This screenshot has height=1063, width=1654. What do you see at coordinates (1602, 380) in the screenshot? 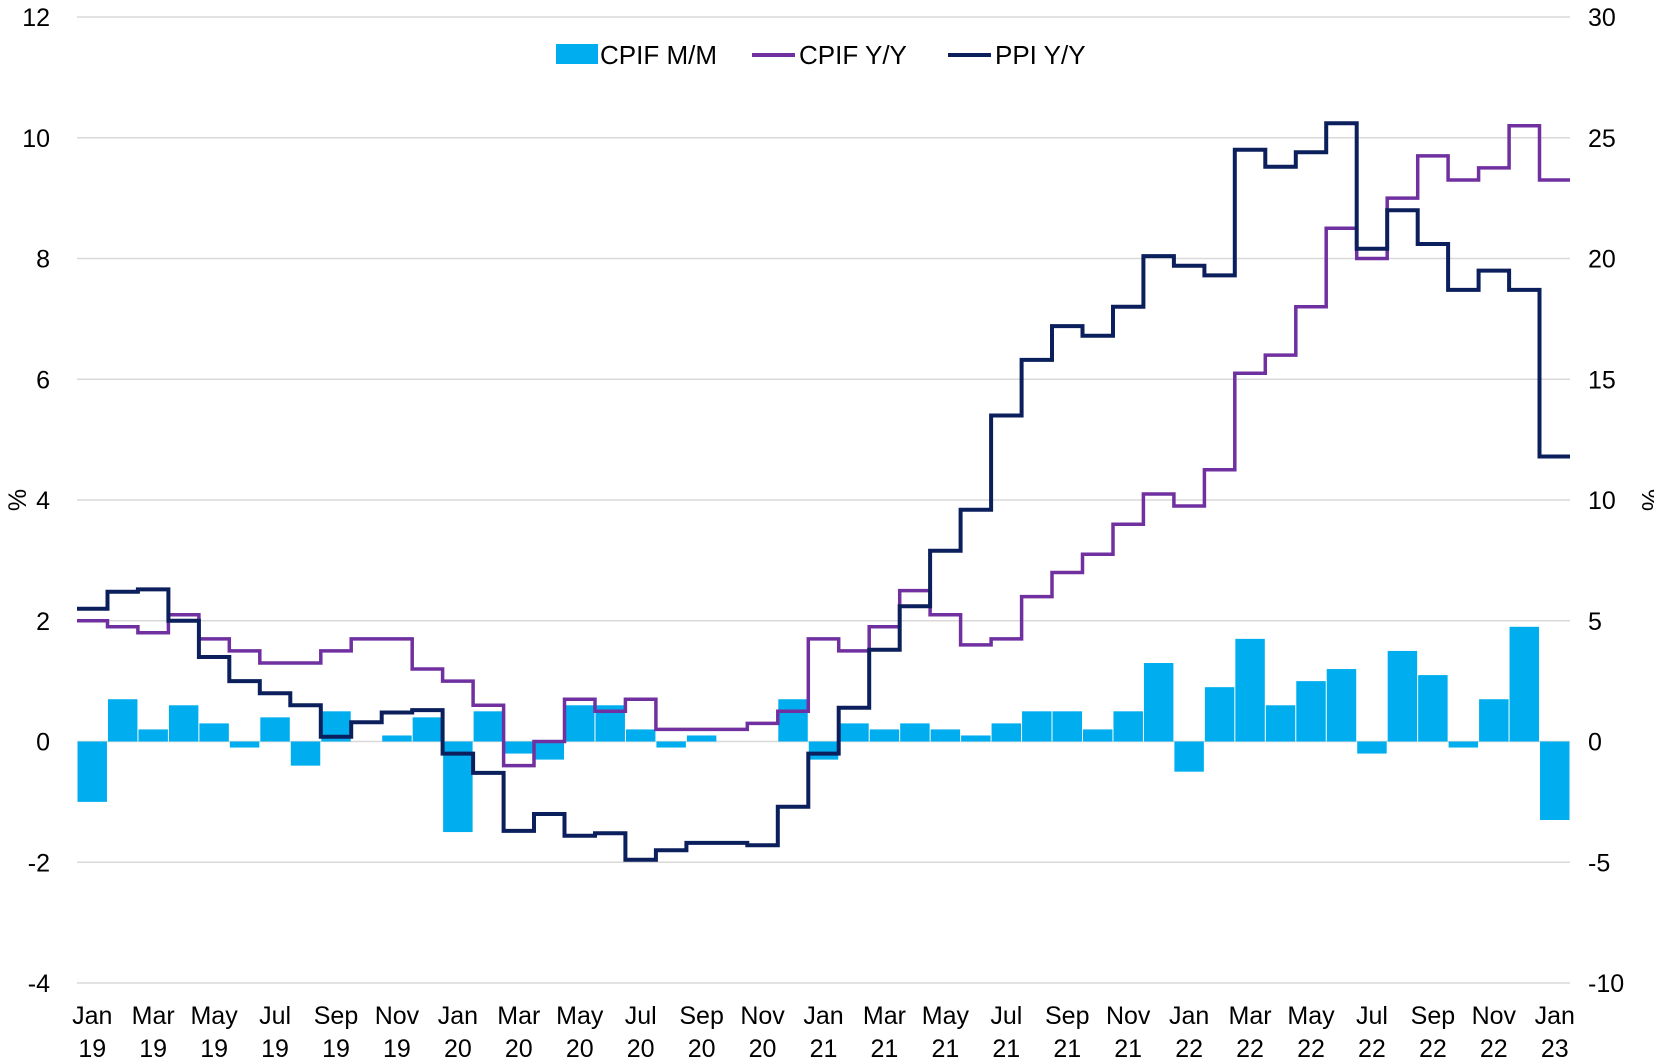
I see `right-tick-label: 15` at bounding box center [1602, 380].